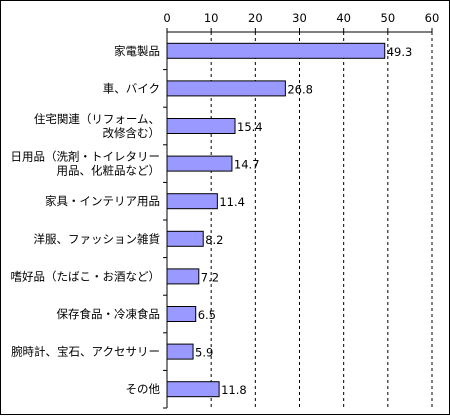  What do you see at coordinates (300, 89) in the screenshot?
I see `data-label: 26.8` at bounding box center [300, 89].